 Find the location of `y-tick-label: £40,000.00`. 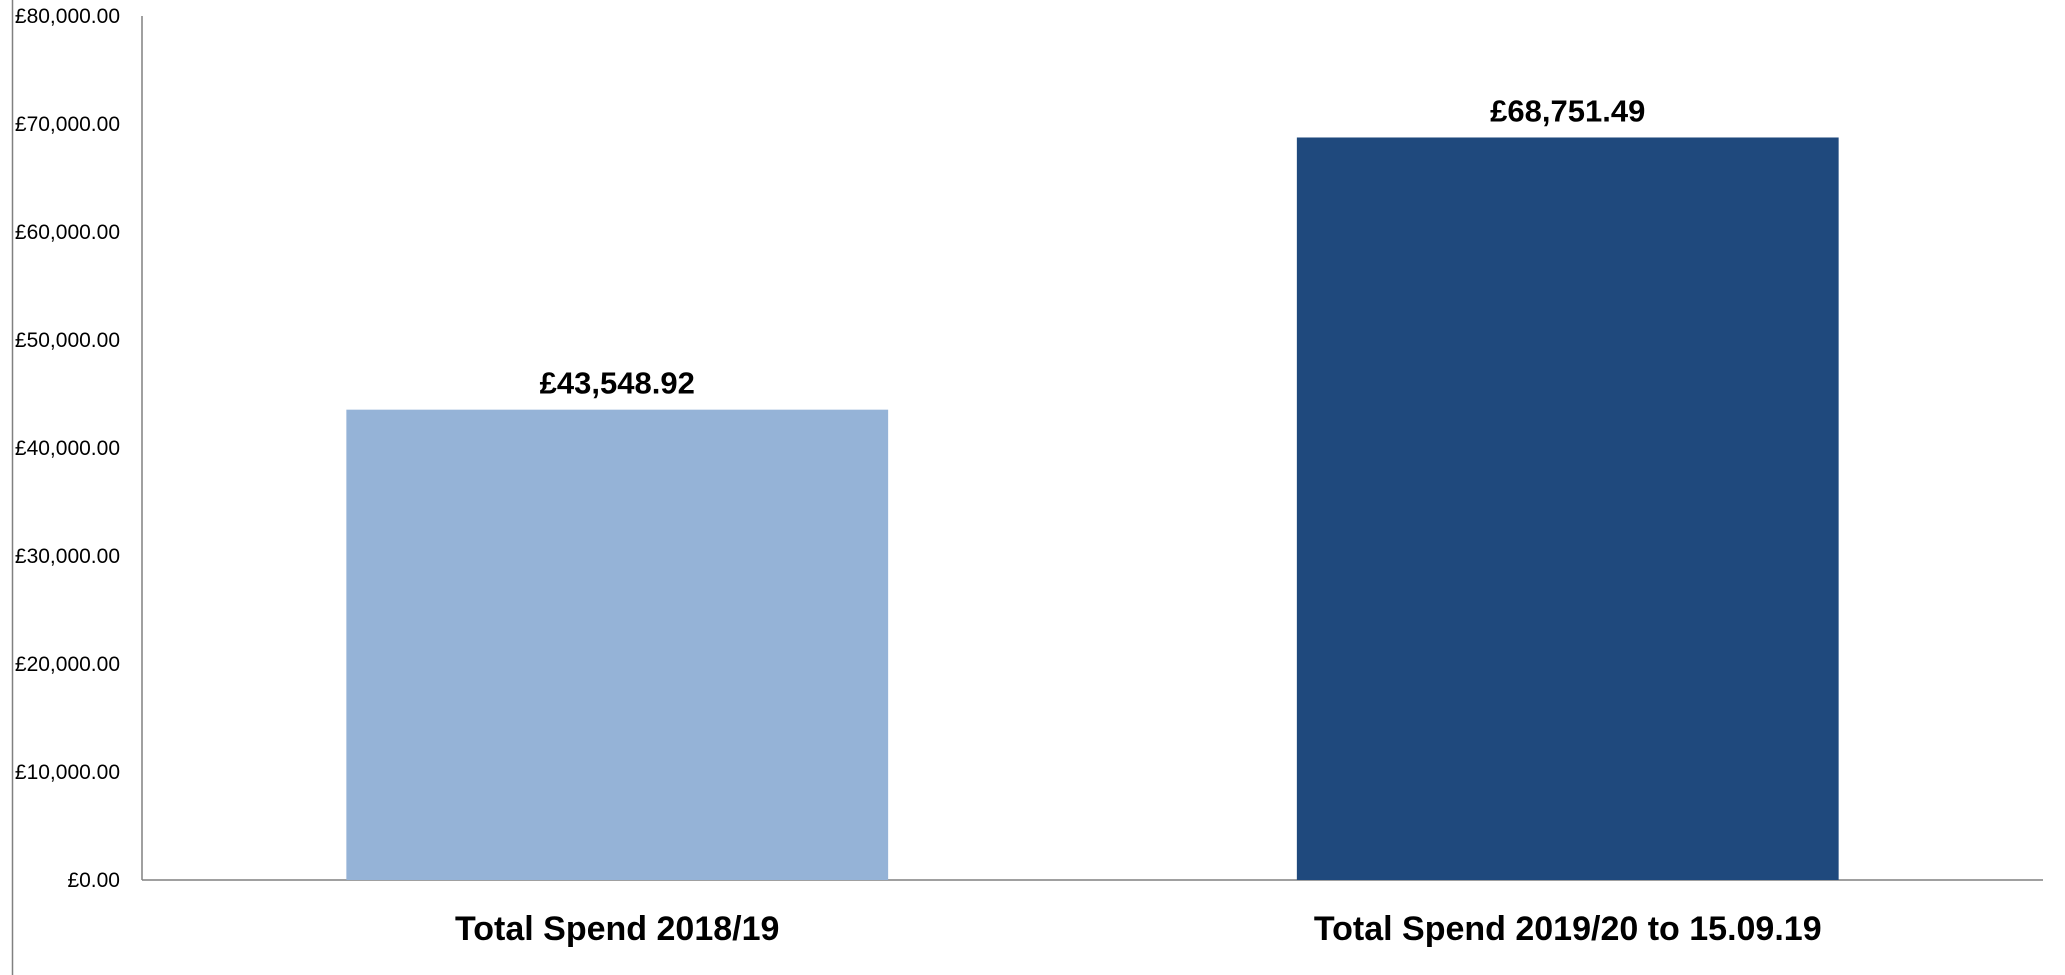

y-tick-label: £40,000.00 is located at coordinates (67, 448).